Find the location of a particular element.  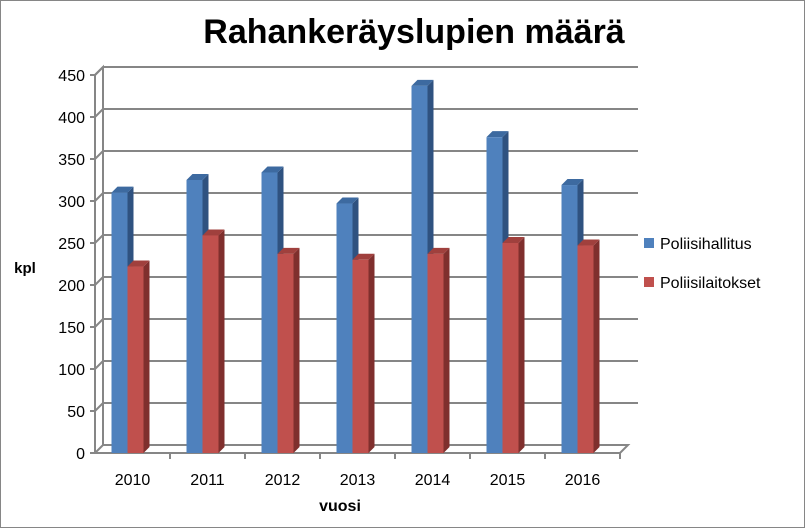

x-tick-label: 2013 is located at coordinates (358, 480).